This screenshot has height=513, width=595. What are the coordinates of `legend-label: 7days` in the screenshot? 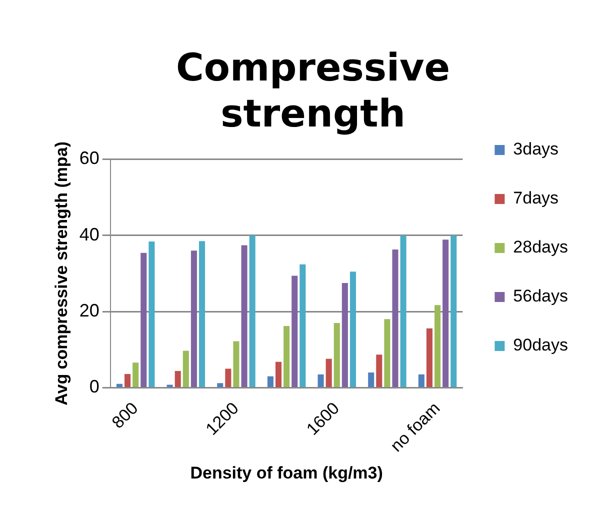 It's located at (536, 198).